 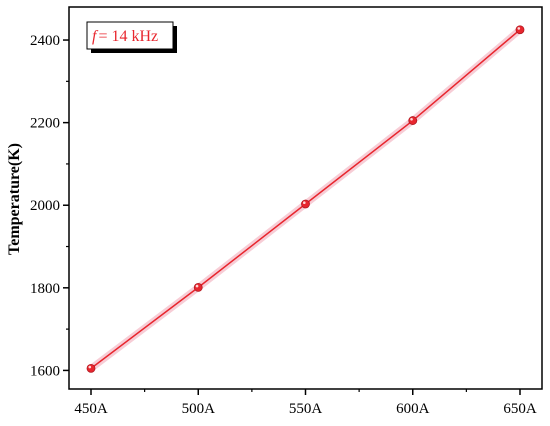 What do you see at coordinates (413, 409) in the screenshot?
I see `x-tick-label-600A: 600A` at bounding box center [413, 409].